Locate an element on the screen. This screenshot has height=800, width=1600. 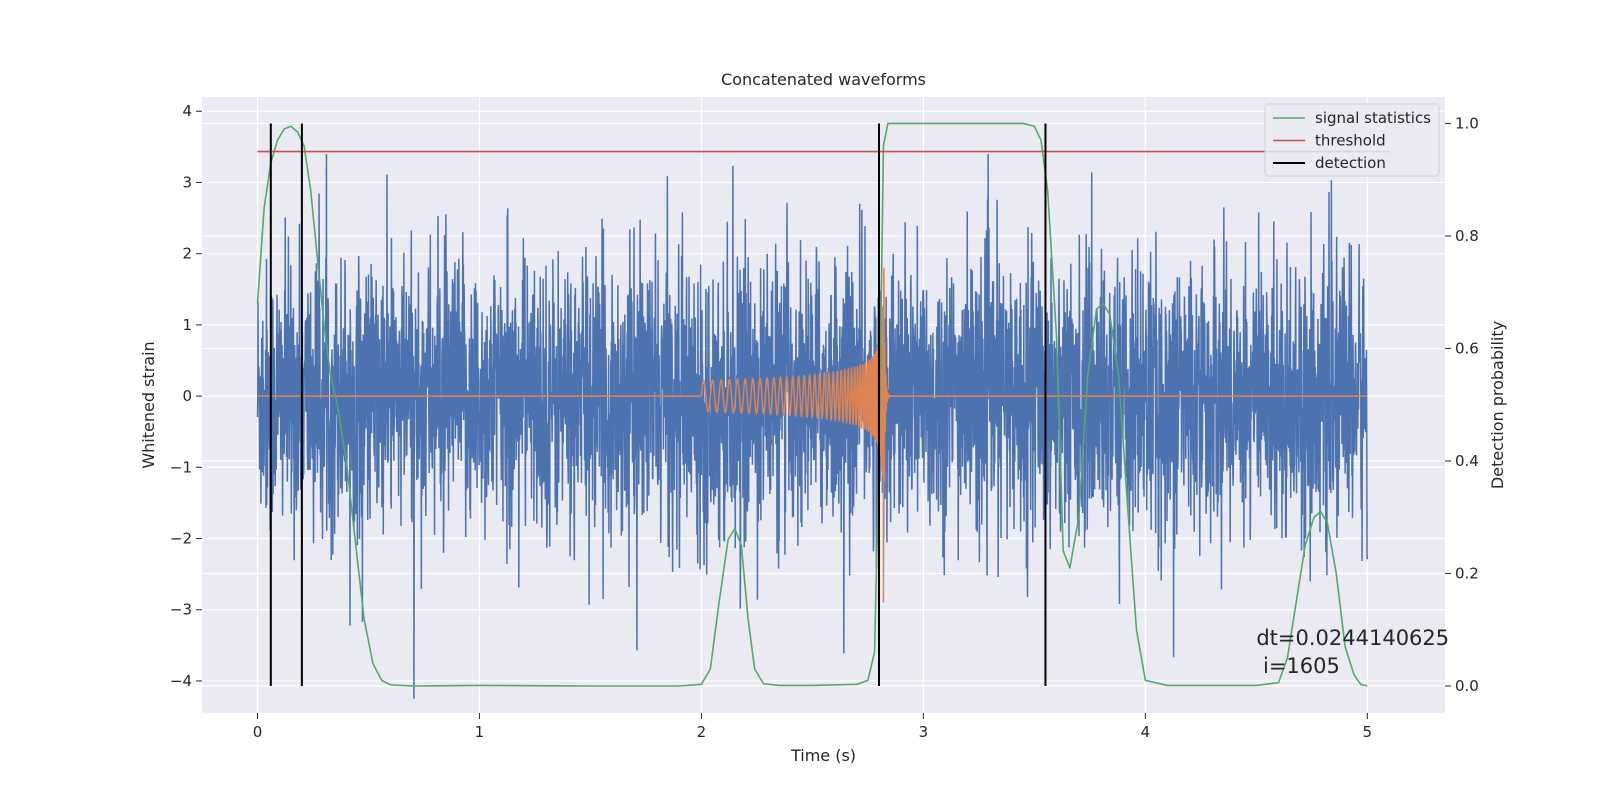
annotation-dt: dt=0.0244140625 is located at coordinates (1352, 638).